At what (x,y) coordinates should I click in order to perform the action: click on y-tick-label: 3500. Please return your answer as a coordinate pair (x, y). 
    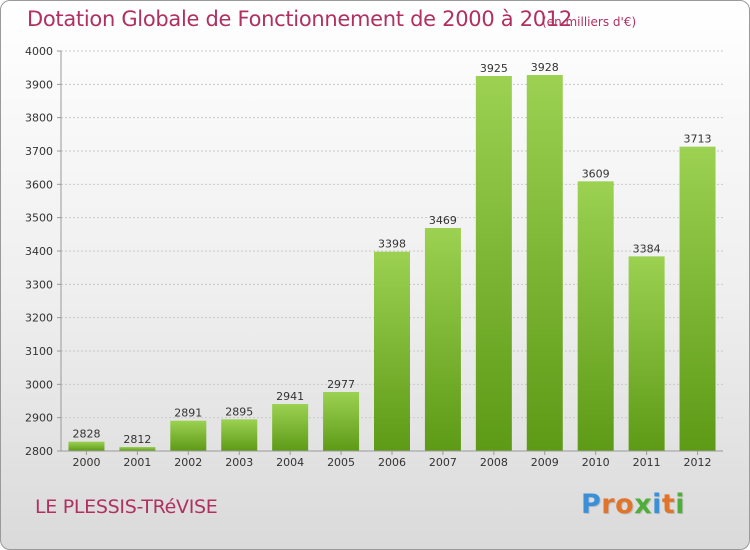
    Looking at the image, I should click on (39, 218).